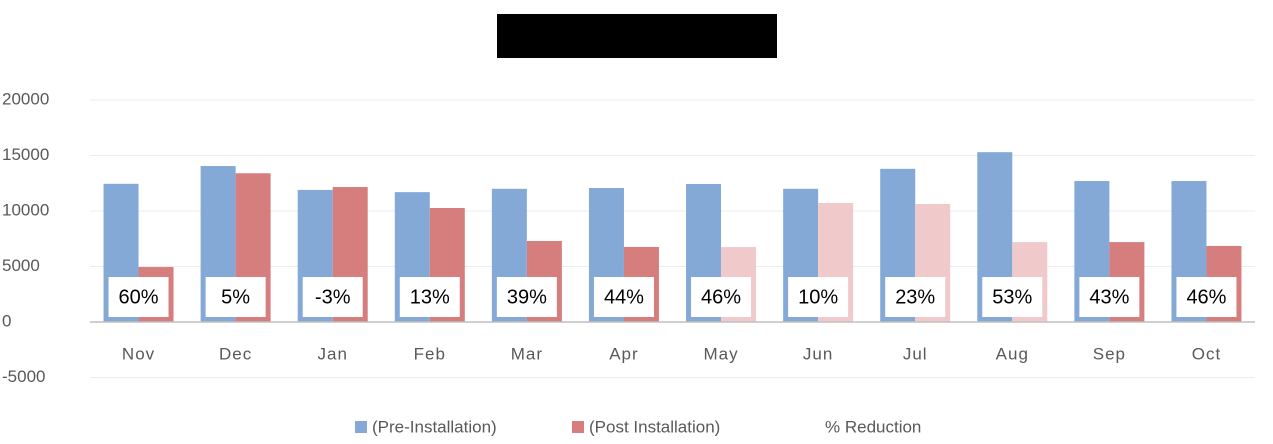 The image size is (1273, 444). I want to click on x-tick-label: May, so click(720, 353).